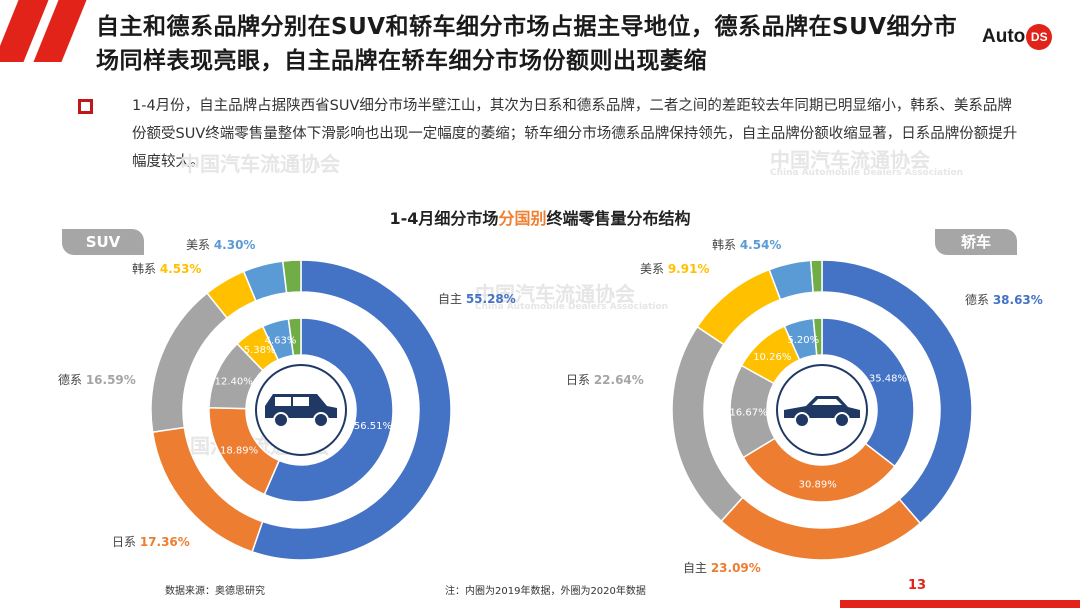  What do you see at coordinates (803, 340) in the screenshot?
I see `inner-value-label: 5.20%` at bounding box center [803, 340].